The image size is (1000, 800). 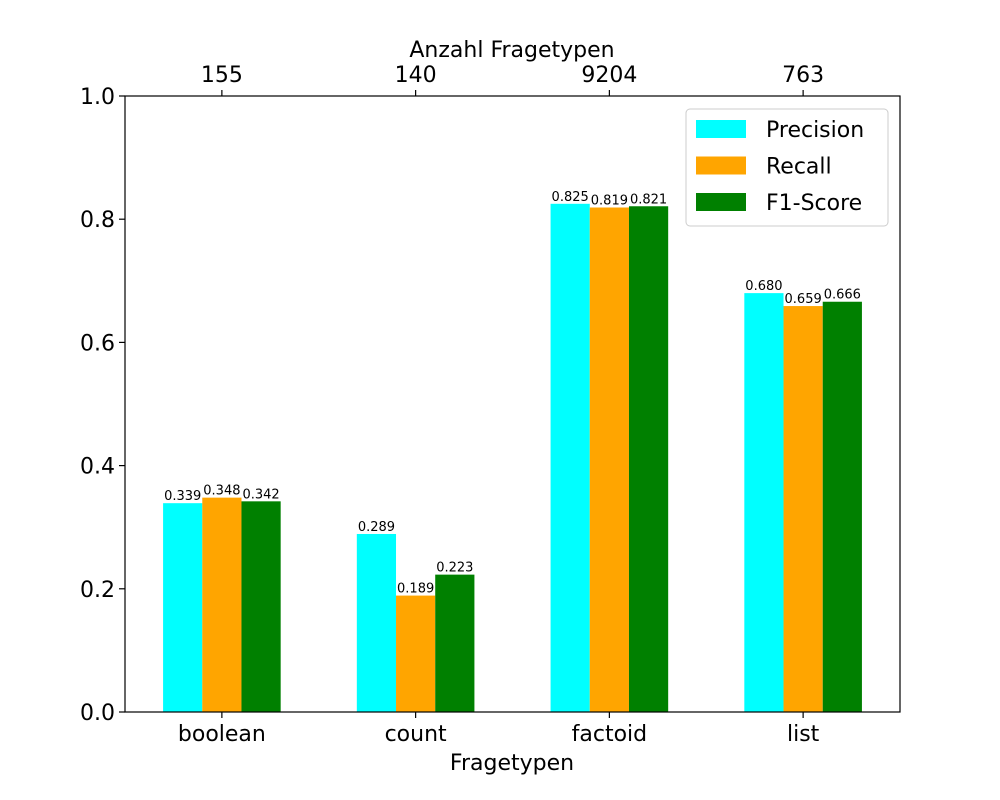 I want to click on y-tick-label: 1.0, so click(x=97, y=97).